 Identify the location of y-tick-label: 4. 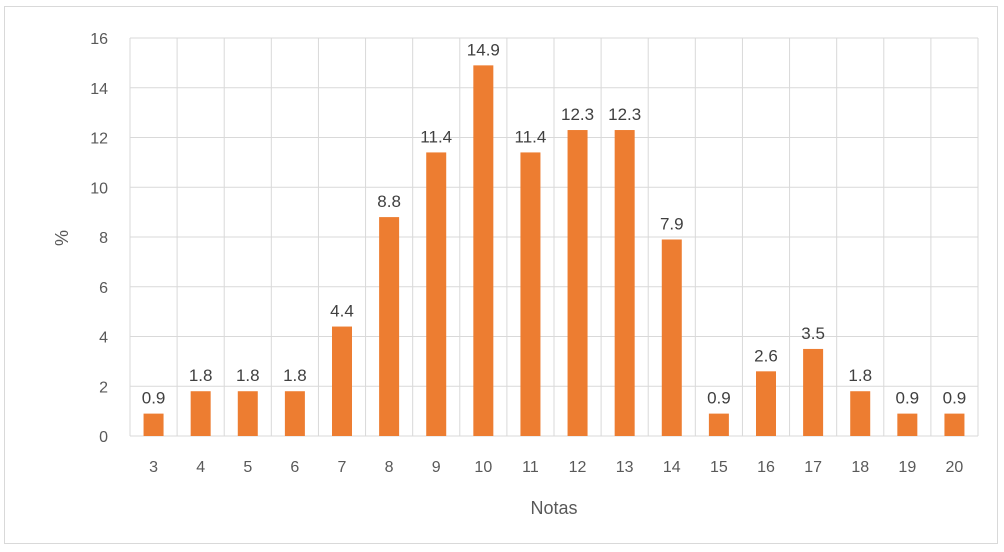
(103, 338).